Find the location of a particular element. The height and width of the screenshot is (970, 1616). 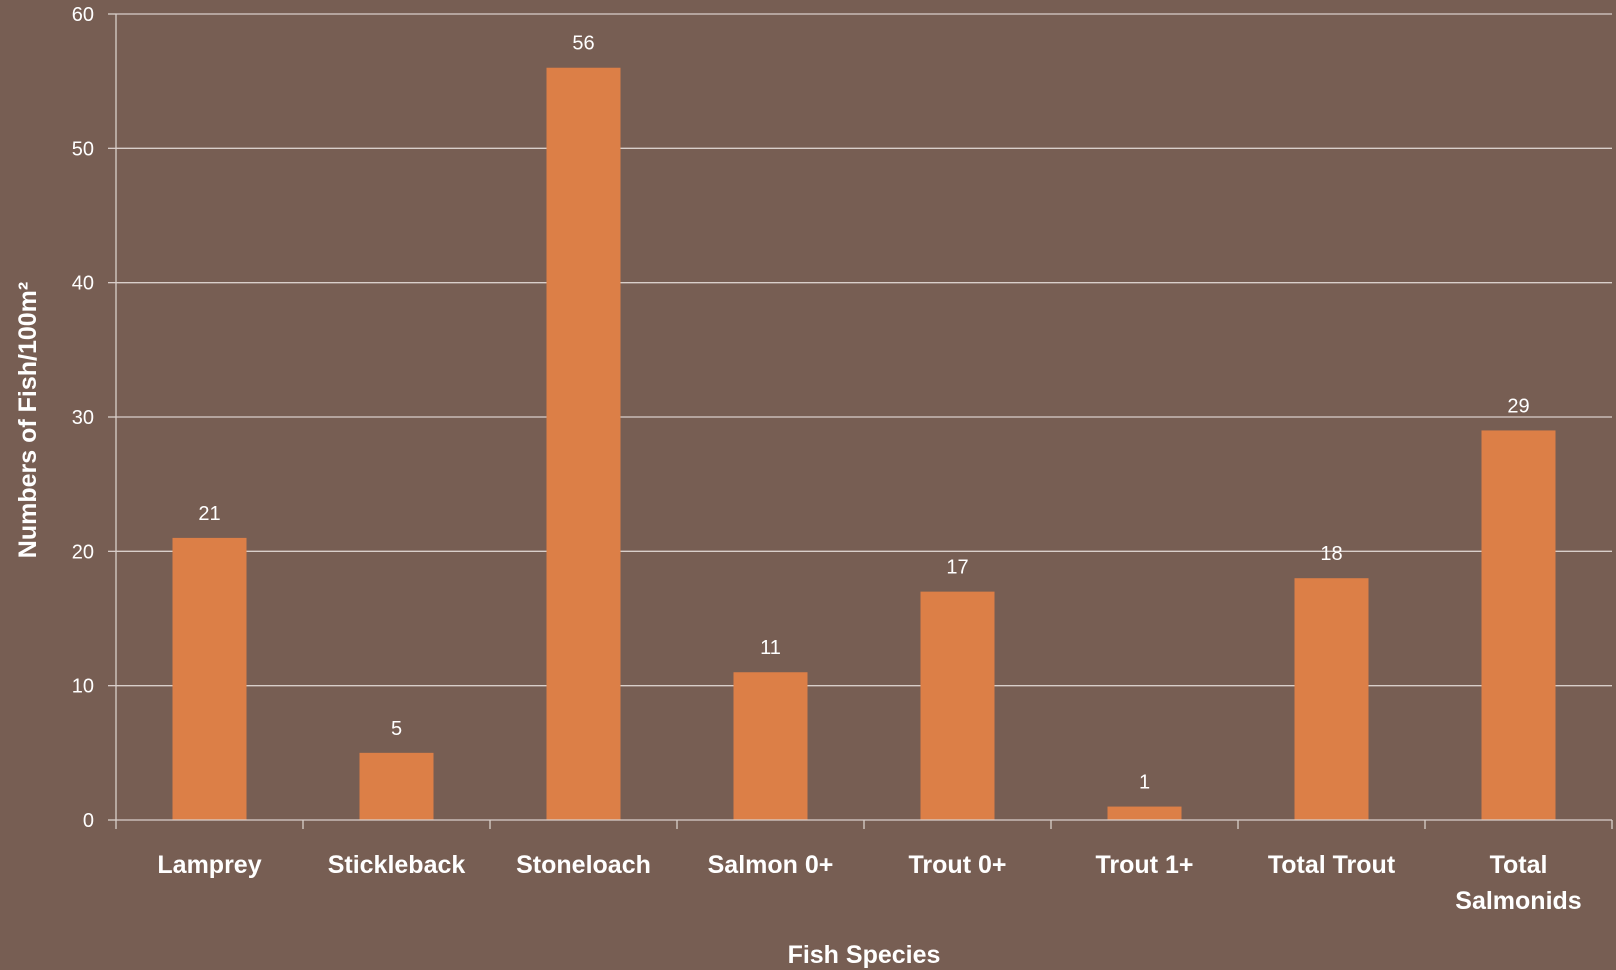

y-axis-title: Numbers of Fish/100m² is located at coordinates (28, 420).